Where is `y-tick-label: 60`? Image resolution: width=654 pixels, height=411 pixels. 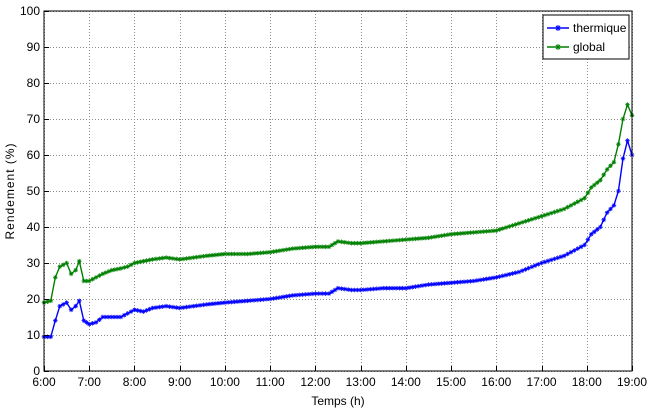
y-tick-label: 60 is located at coordinates (34, 155).